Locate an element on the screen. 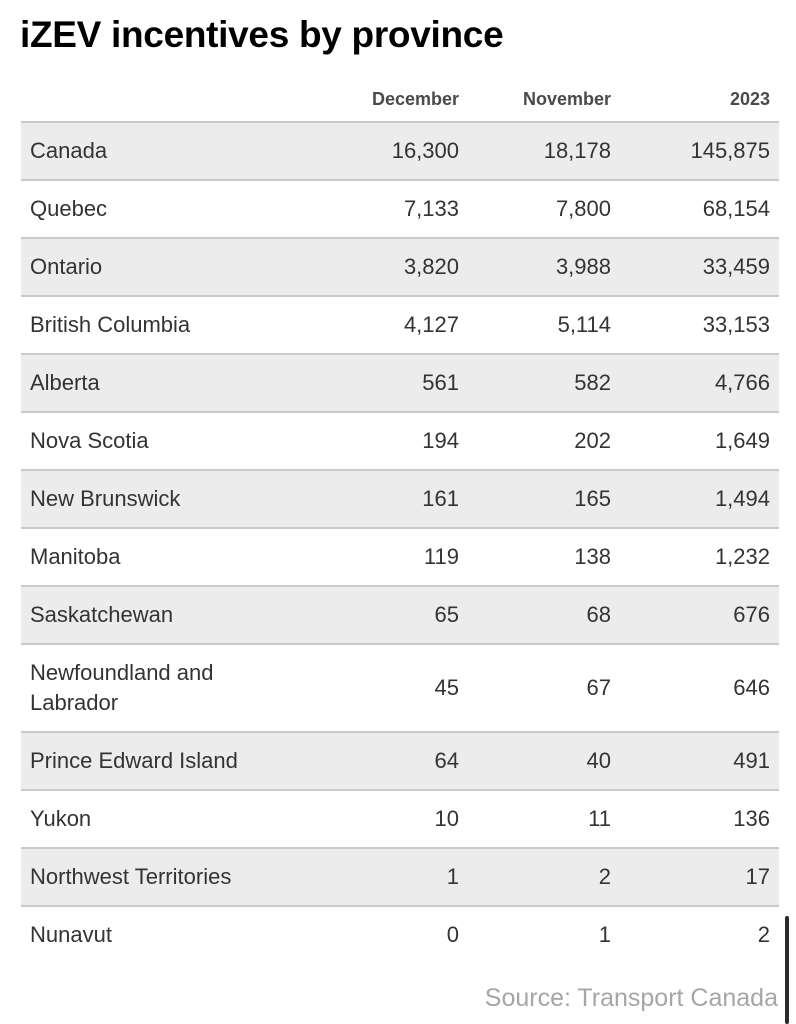 Image resolution: width=796 pixels, height=1024 pixels. cell-november: 18,178 is located at coordinates (544, 151).